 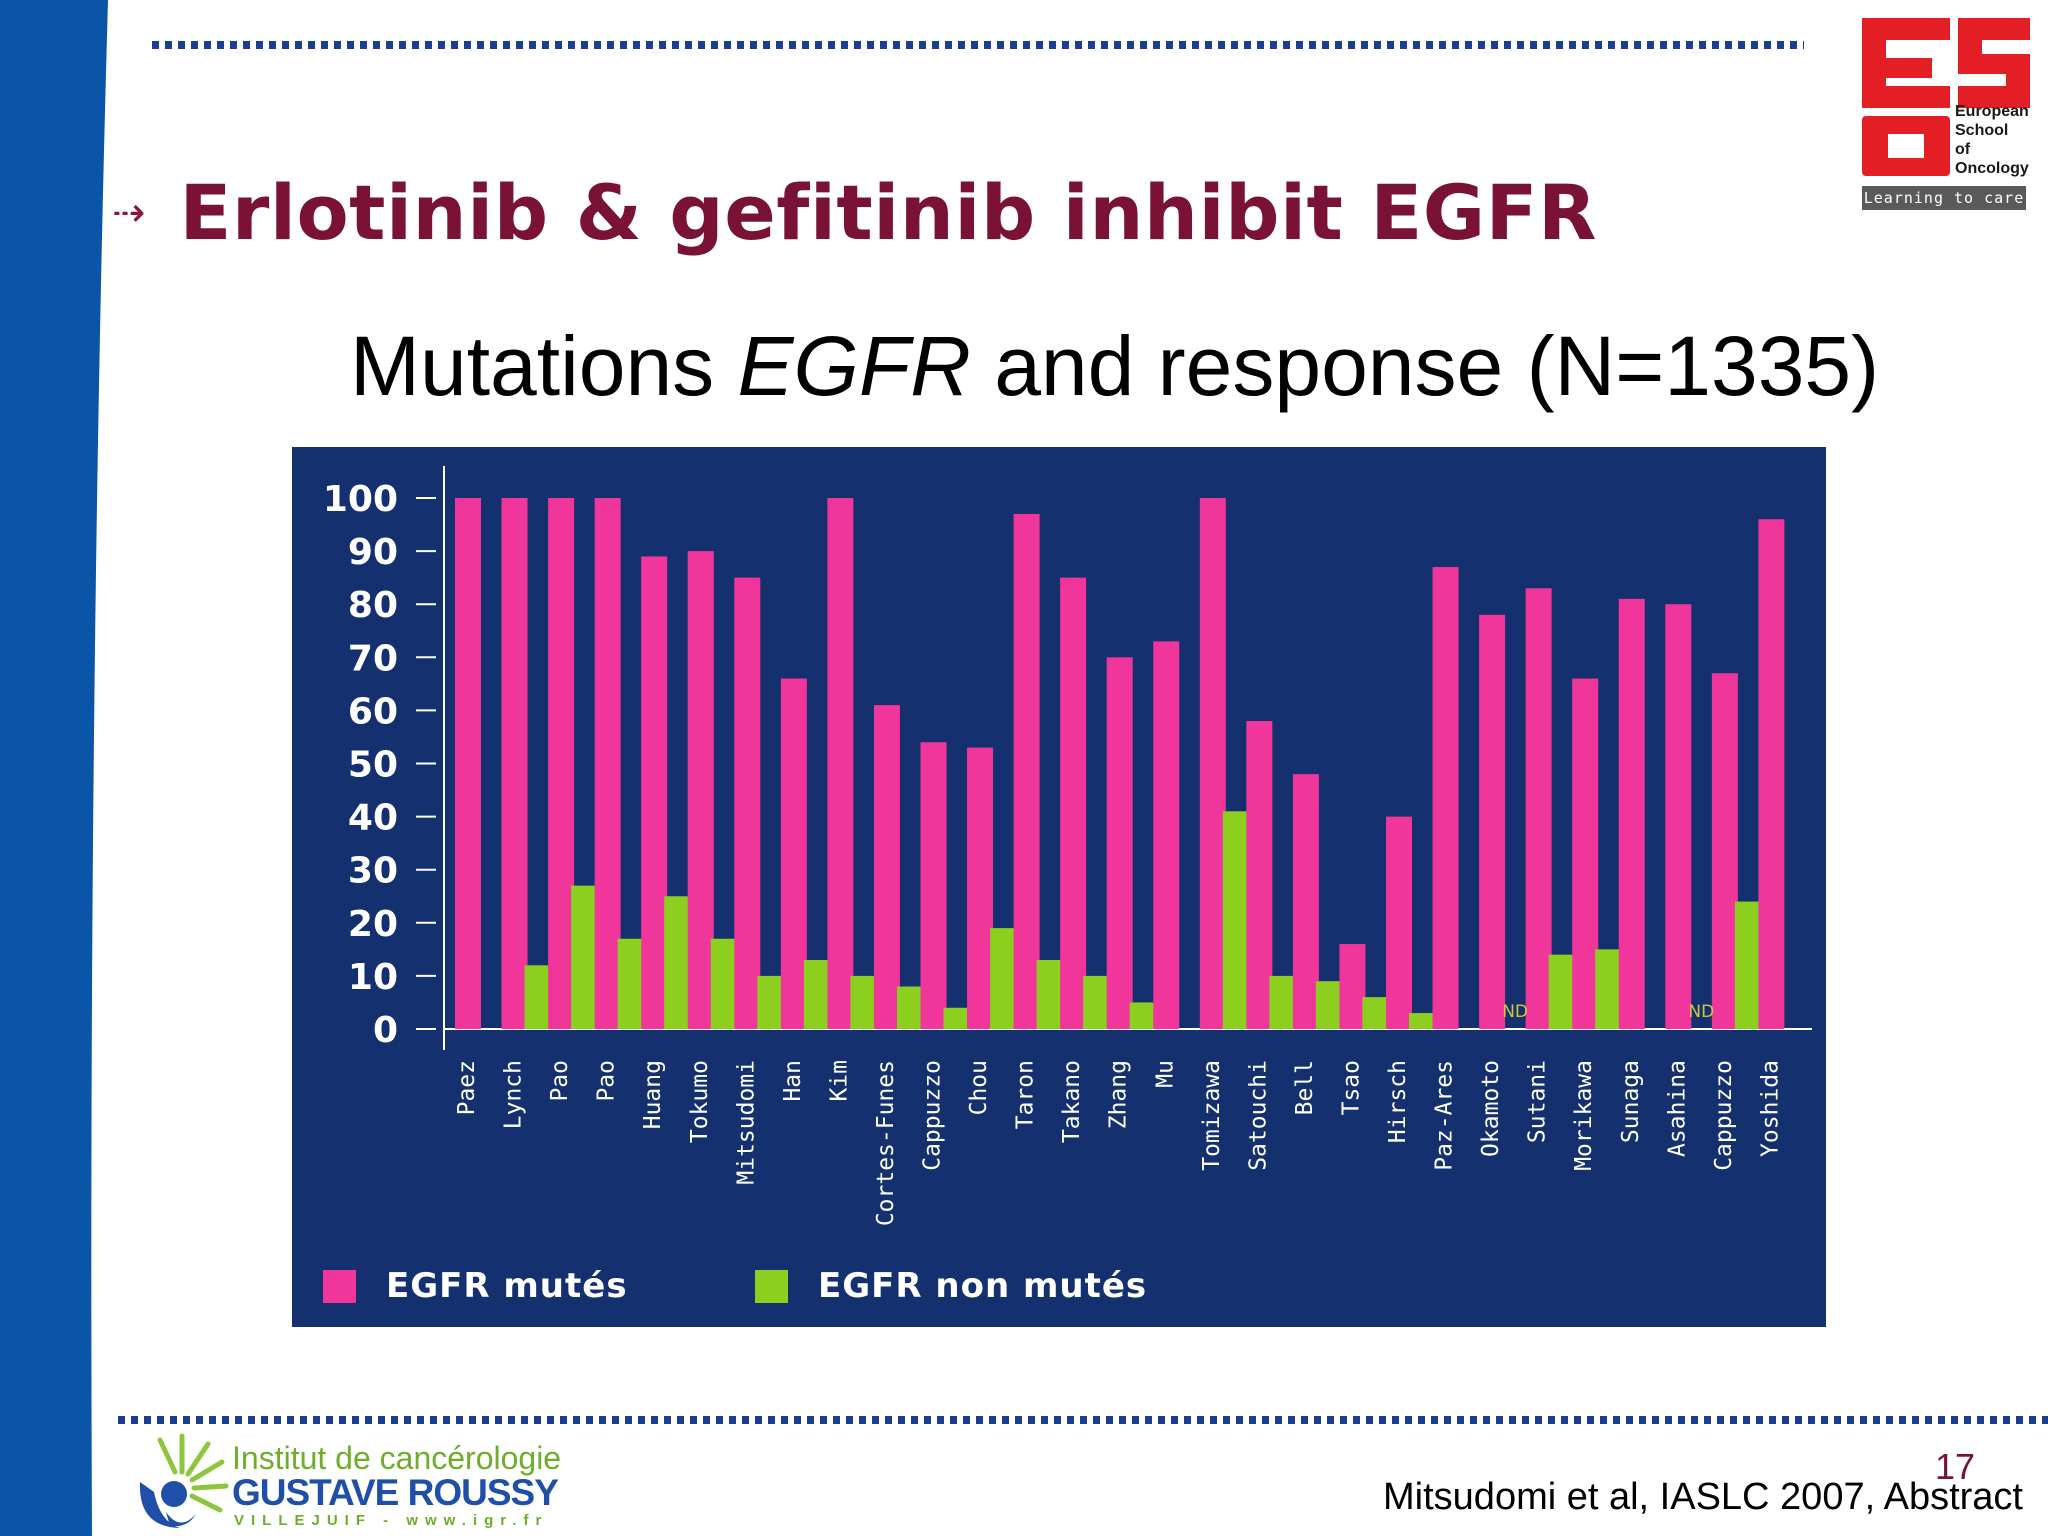 What do you see at coordinates (360, 499) in the screenshot?
I see `y-tick-label: 100` at bounding box center [360, 499].